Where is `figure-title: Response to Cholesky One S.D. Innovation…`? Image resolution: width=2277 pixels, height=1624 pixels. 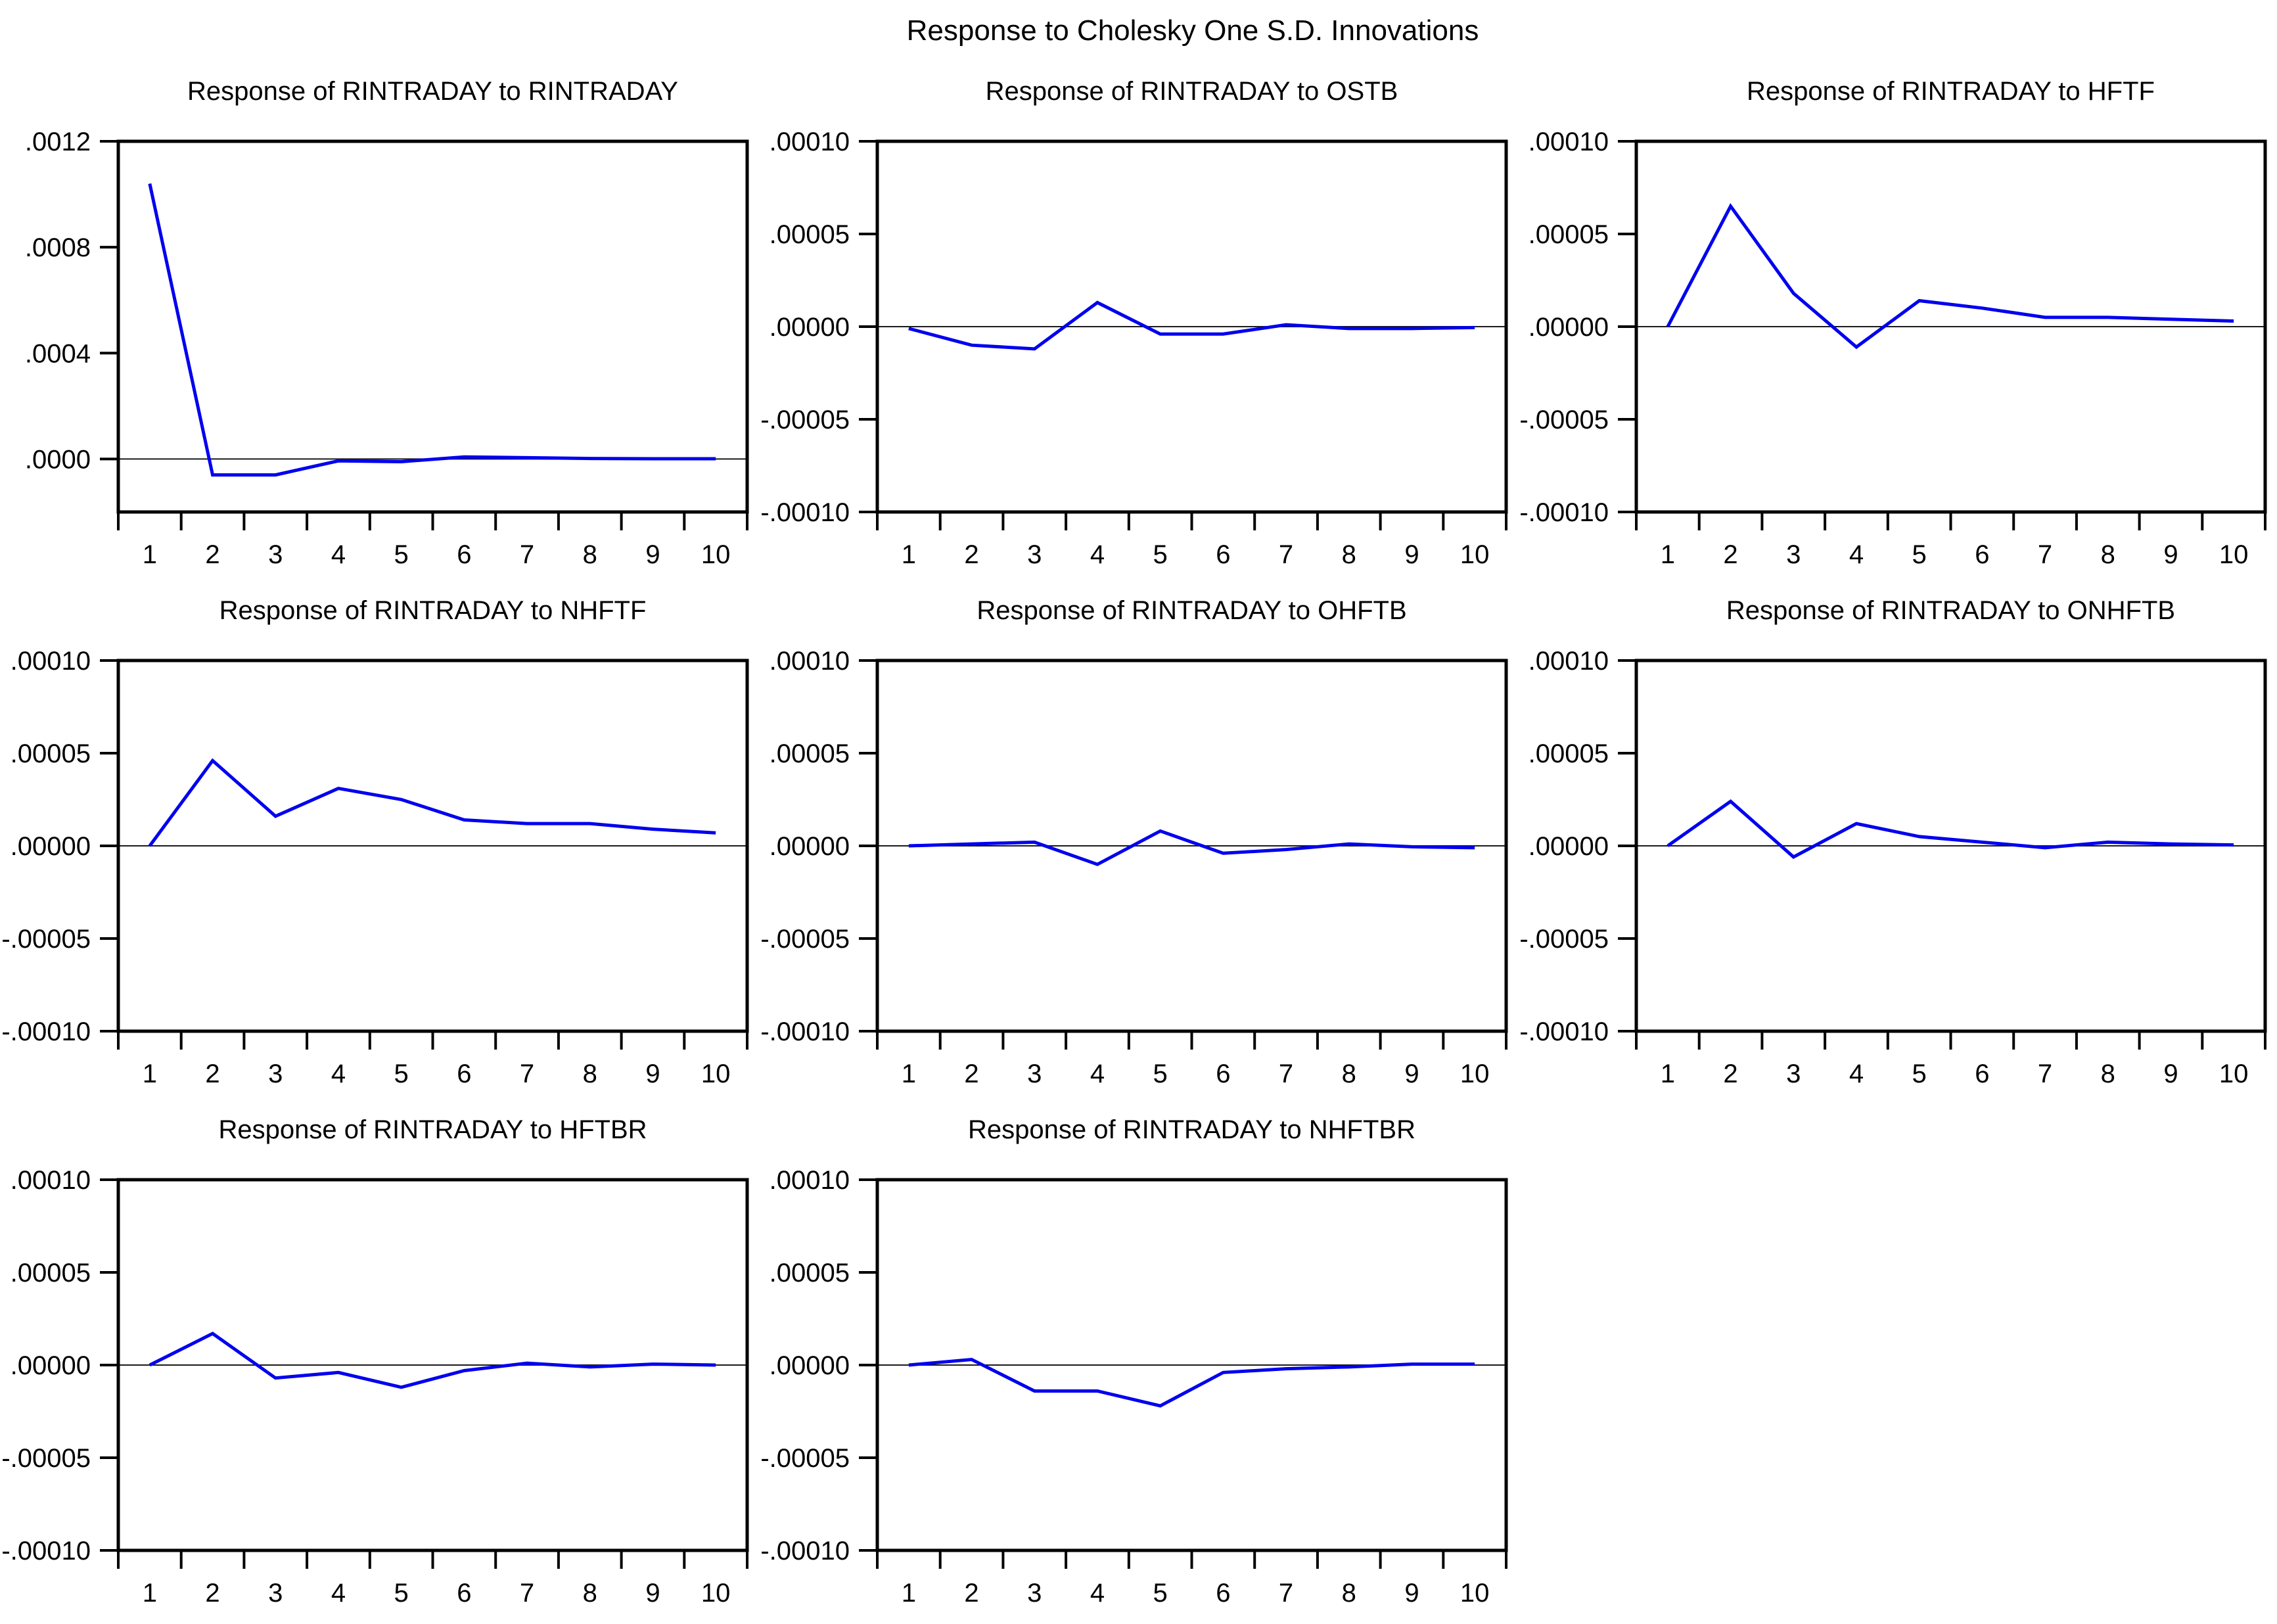
figure-title: Response to Cholesky One S.D. Innovation… is located at coordinates (1193, 31).